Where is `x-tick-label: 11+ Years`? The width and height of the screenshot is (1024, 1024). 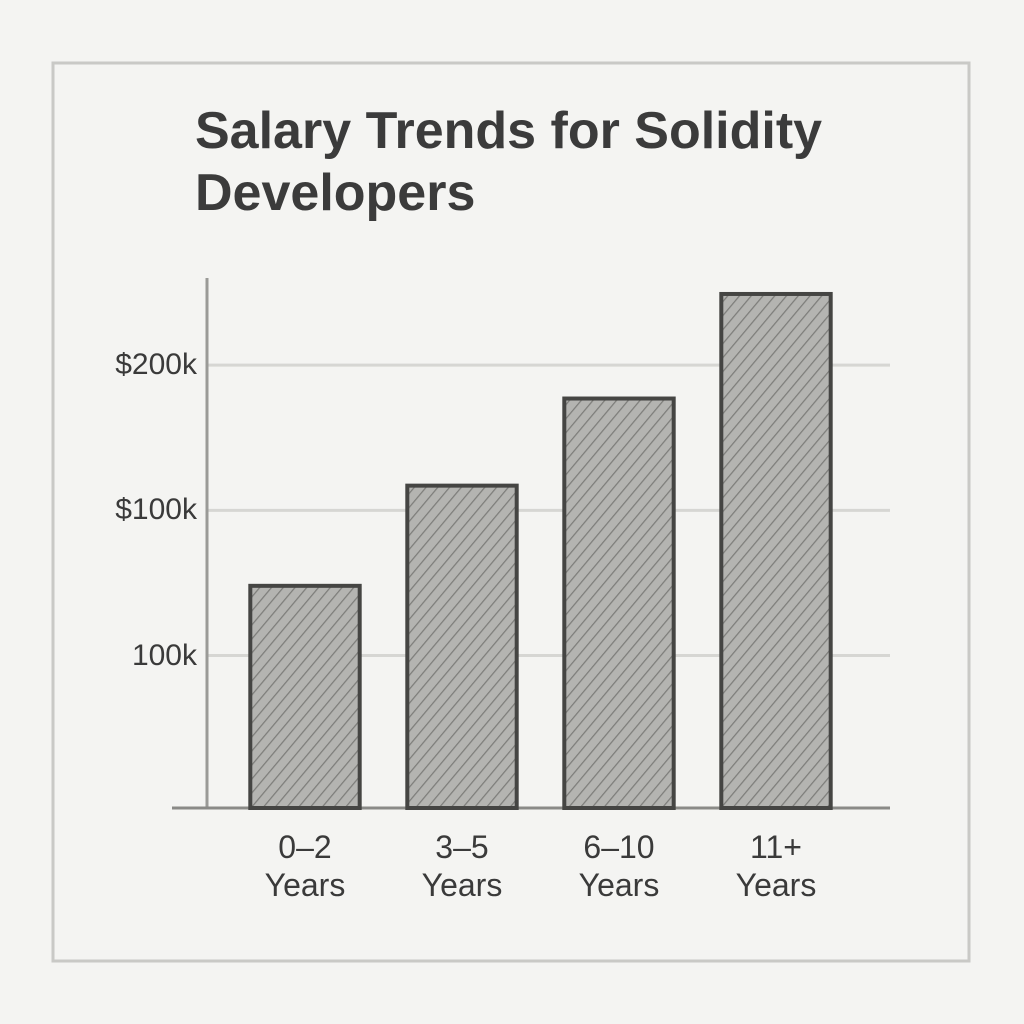 x-tick-label: 11+ Years is located at coordinates (776, 866).